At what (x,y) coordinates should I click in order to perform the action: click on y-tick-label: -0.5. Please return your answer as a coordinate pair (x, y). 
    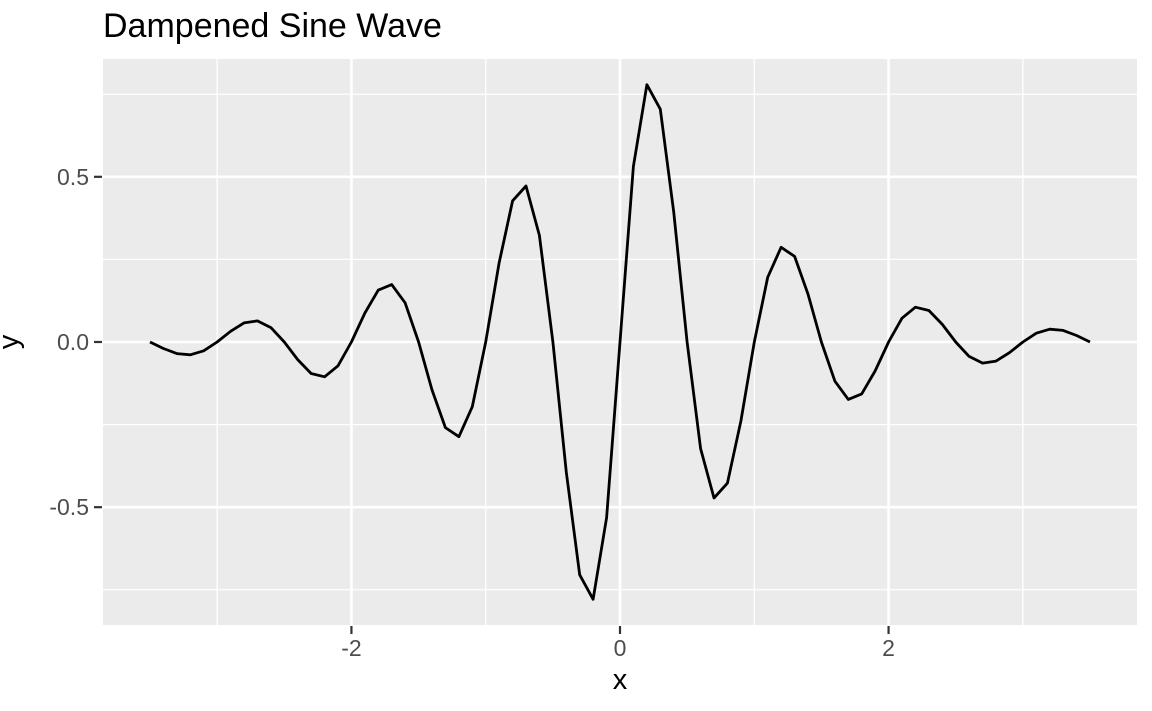
    Looking at the image, I should click on (69, 507).